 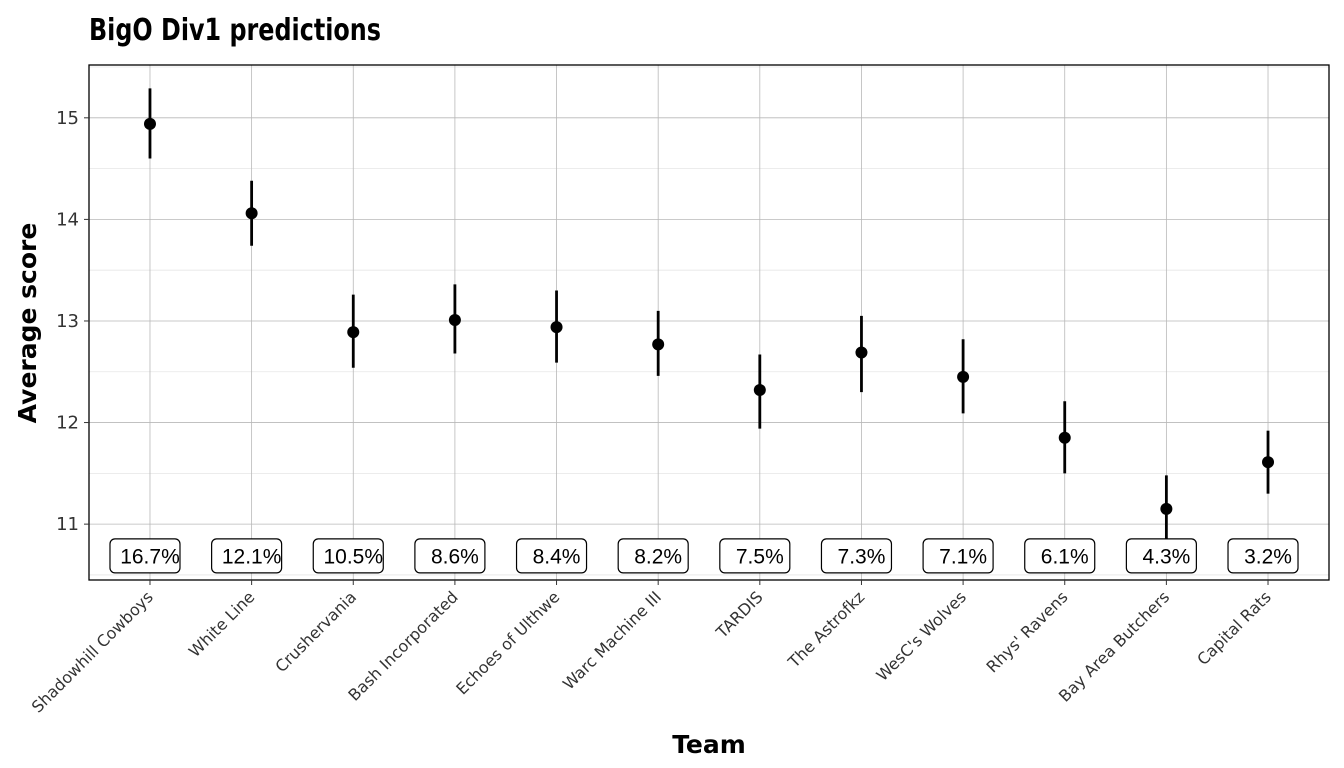 I want to click on x-tick-label: Warc Machine III, so click(x=612, y=640).